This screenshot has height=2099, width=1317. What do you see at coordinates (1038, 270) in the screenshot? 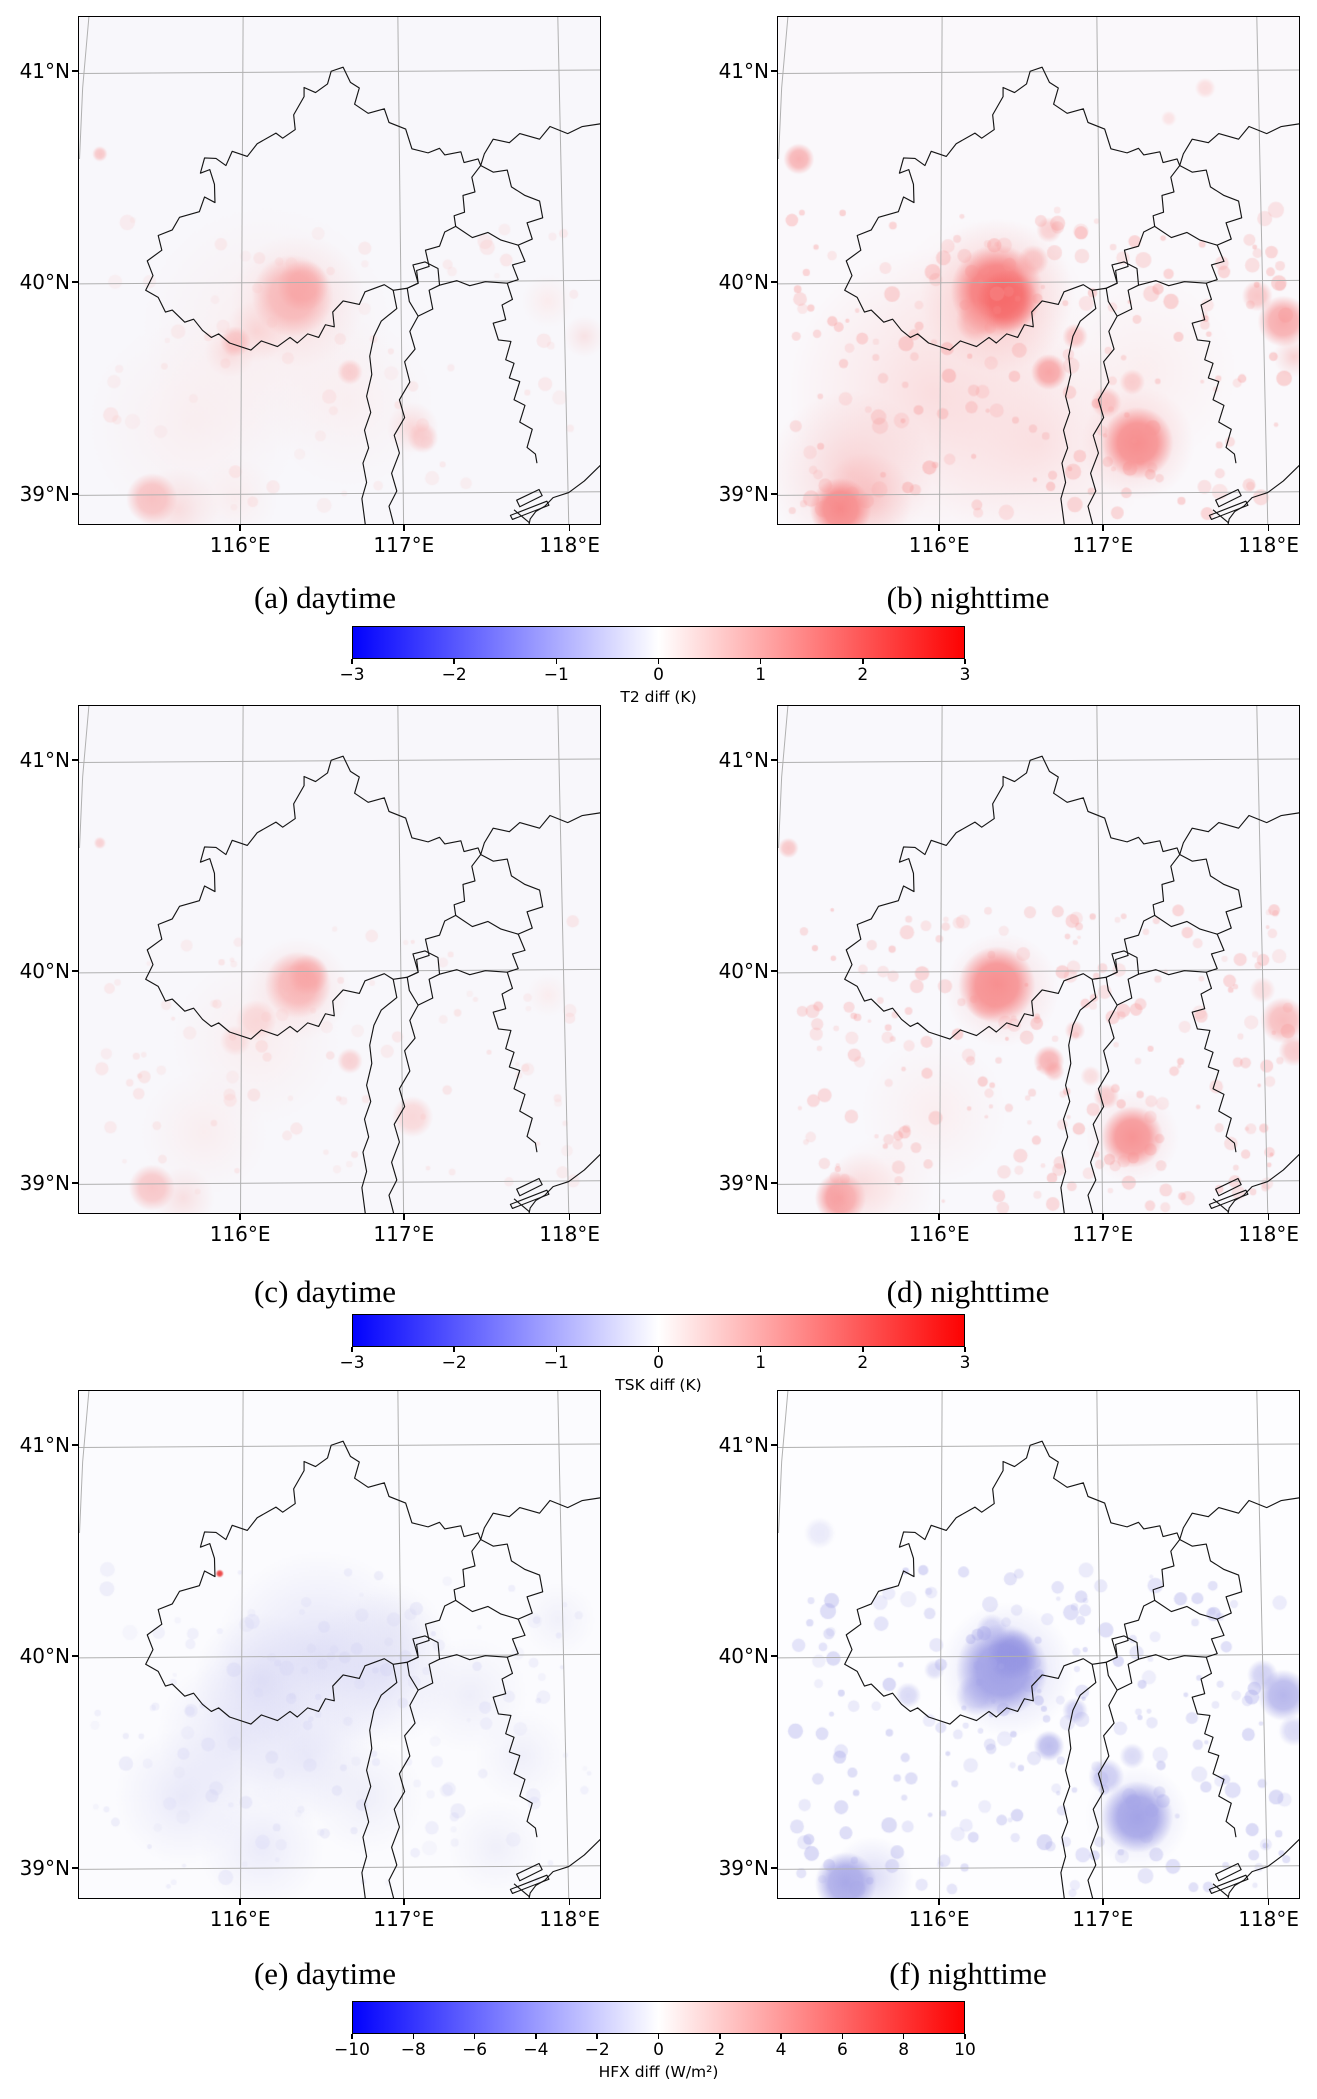
I see `heatmap-layer-b` at bounding box center [1038, 270].